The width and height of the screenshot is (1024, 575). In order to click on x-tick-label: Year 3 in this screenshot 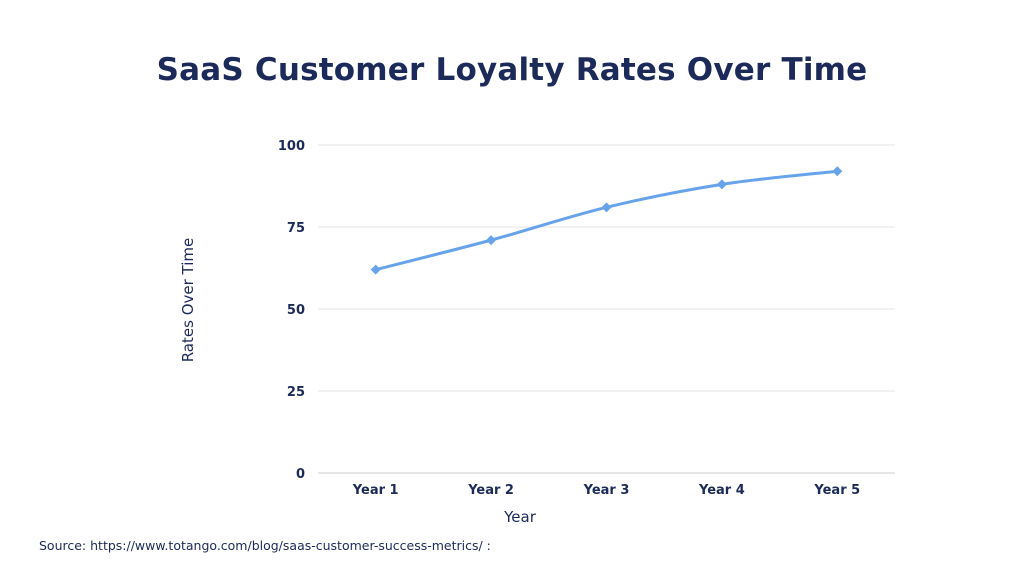, I will do `click(606, 490)`.